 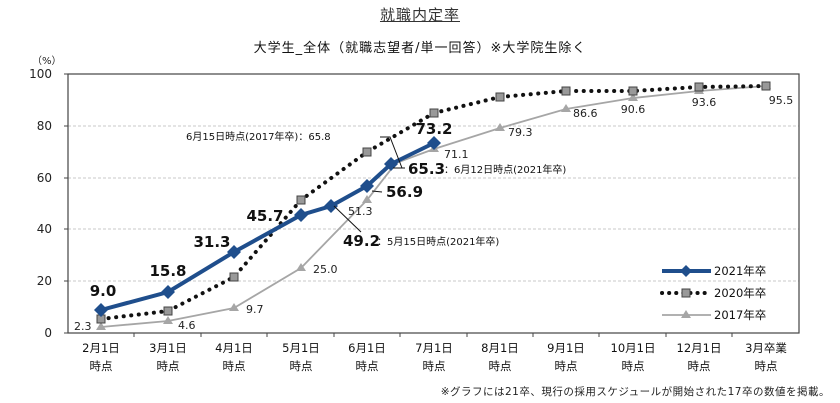 What do you see at coordinates (44, 126) in the screenshot?
I see `y-tick-label: 80` at bounding box center [44, 126].